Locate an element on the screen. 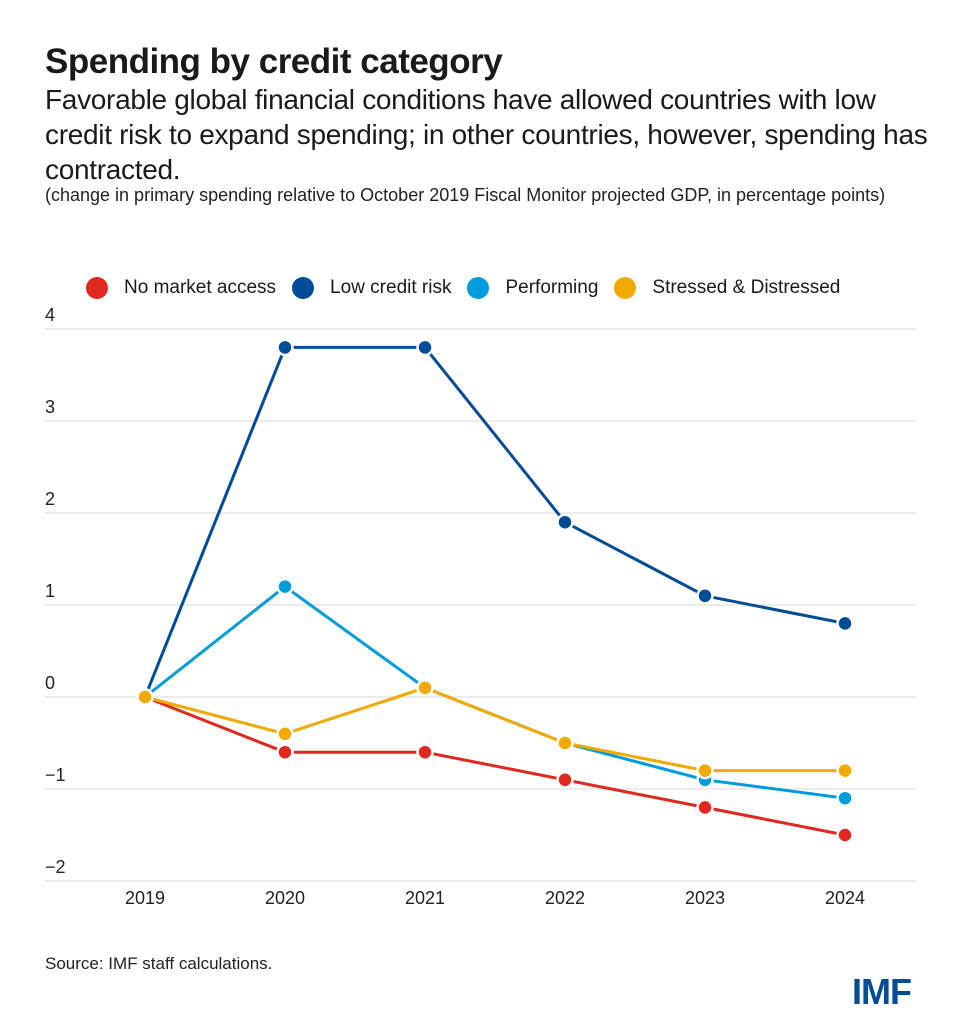 This screenshot has height=1024, width=976. x-tick-label: 2024 is located at coordinates (845, 898).